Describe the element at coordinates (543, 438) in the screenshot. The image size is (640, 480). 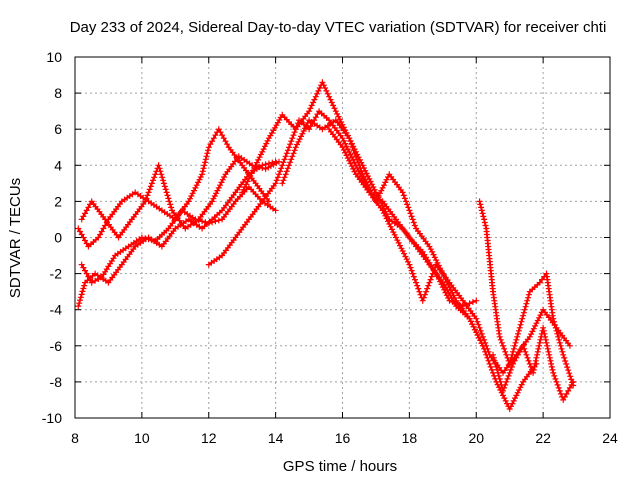
I see `x-tick-label: 22` at that location.